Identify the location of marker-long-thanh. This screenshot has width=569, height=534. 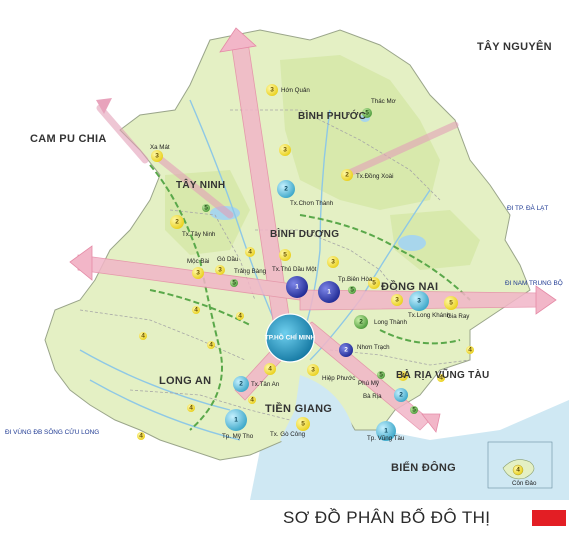
(361, 322).